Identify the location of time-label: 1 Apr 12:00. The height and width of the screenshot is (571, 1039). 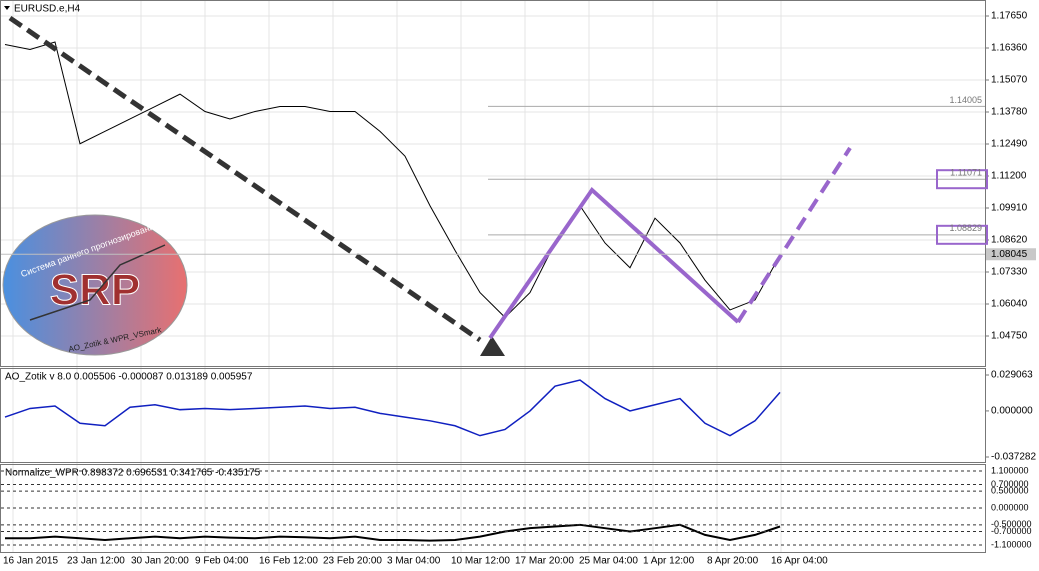
(669, 561).